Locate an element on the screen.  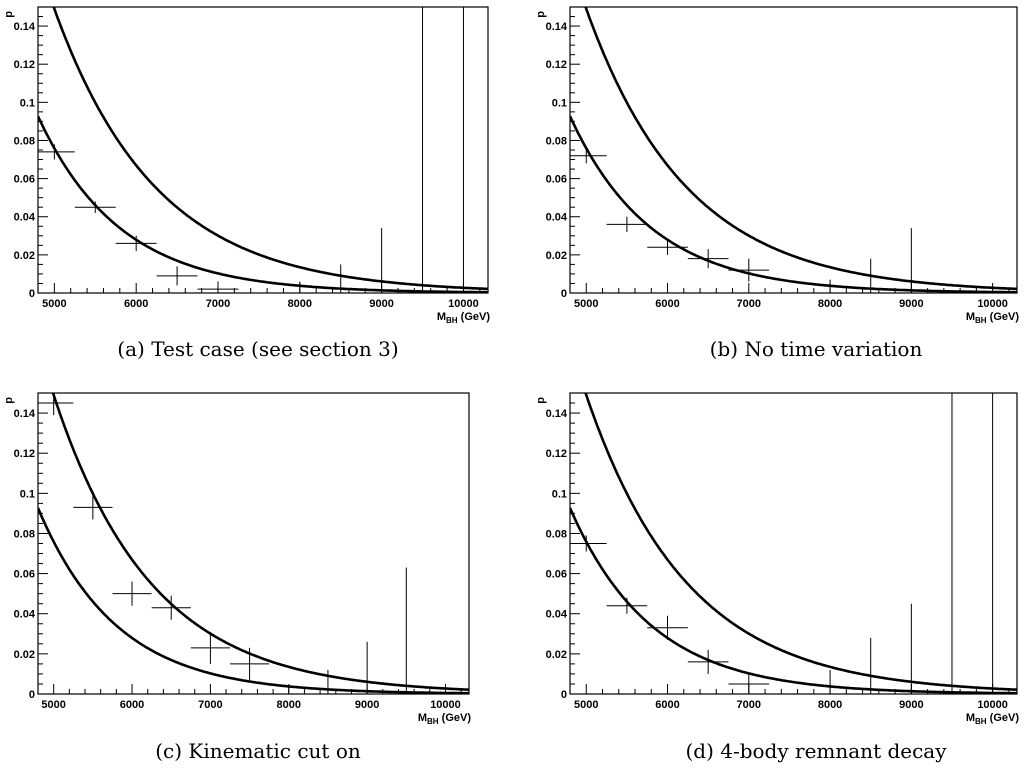
caption-c: (c) Kinematic cut on is located at coordinates (258, 751).